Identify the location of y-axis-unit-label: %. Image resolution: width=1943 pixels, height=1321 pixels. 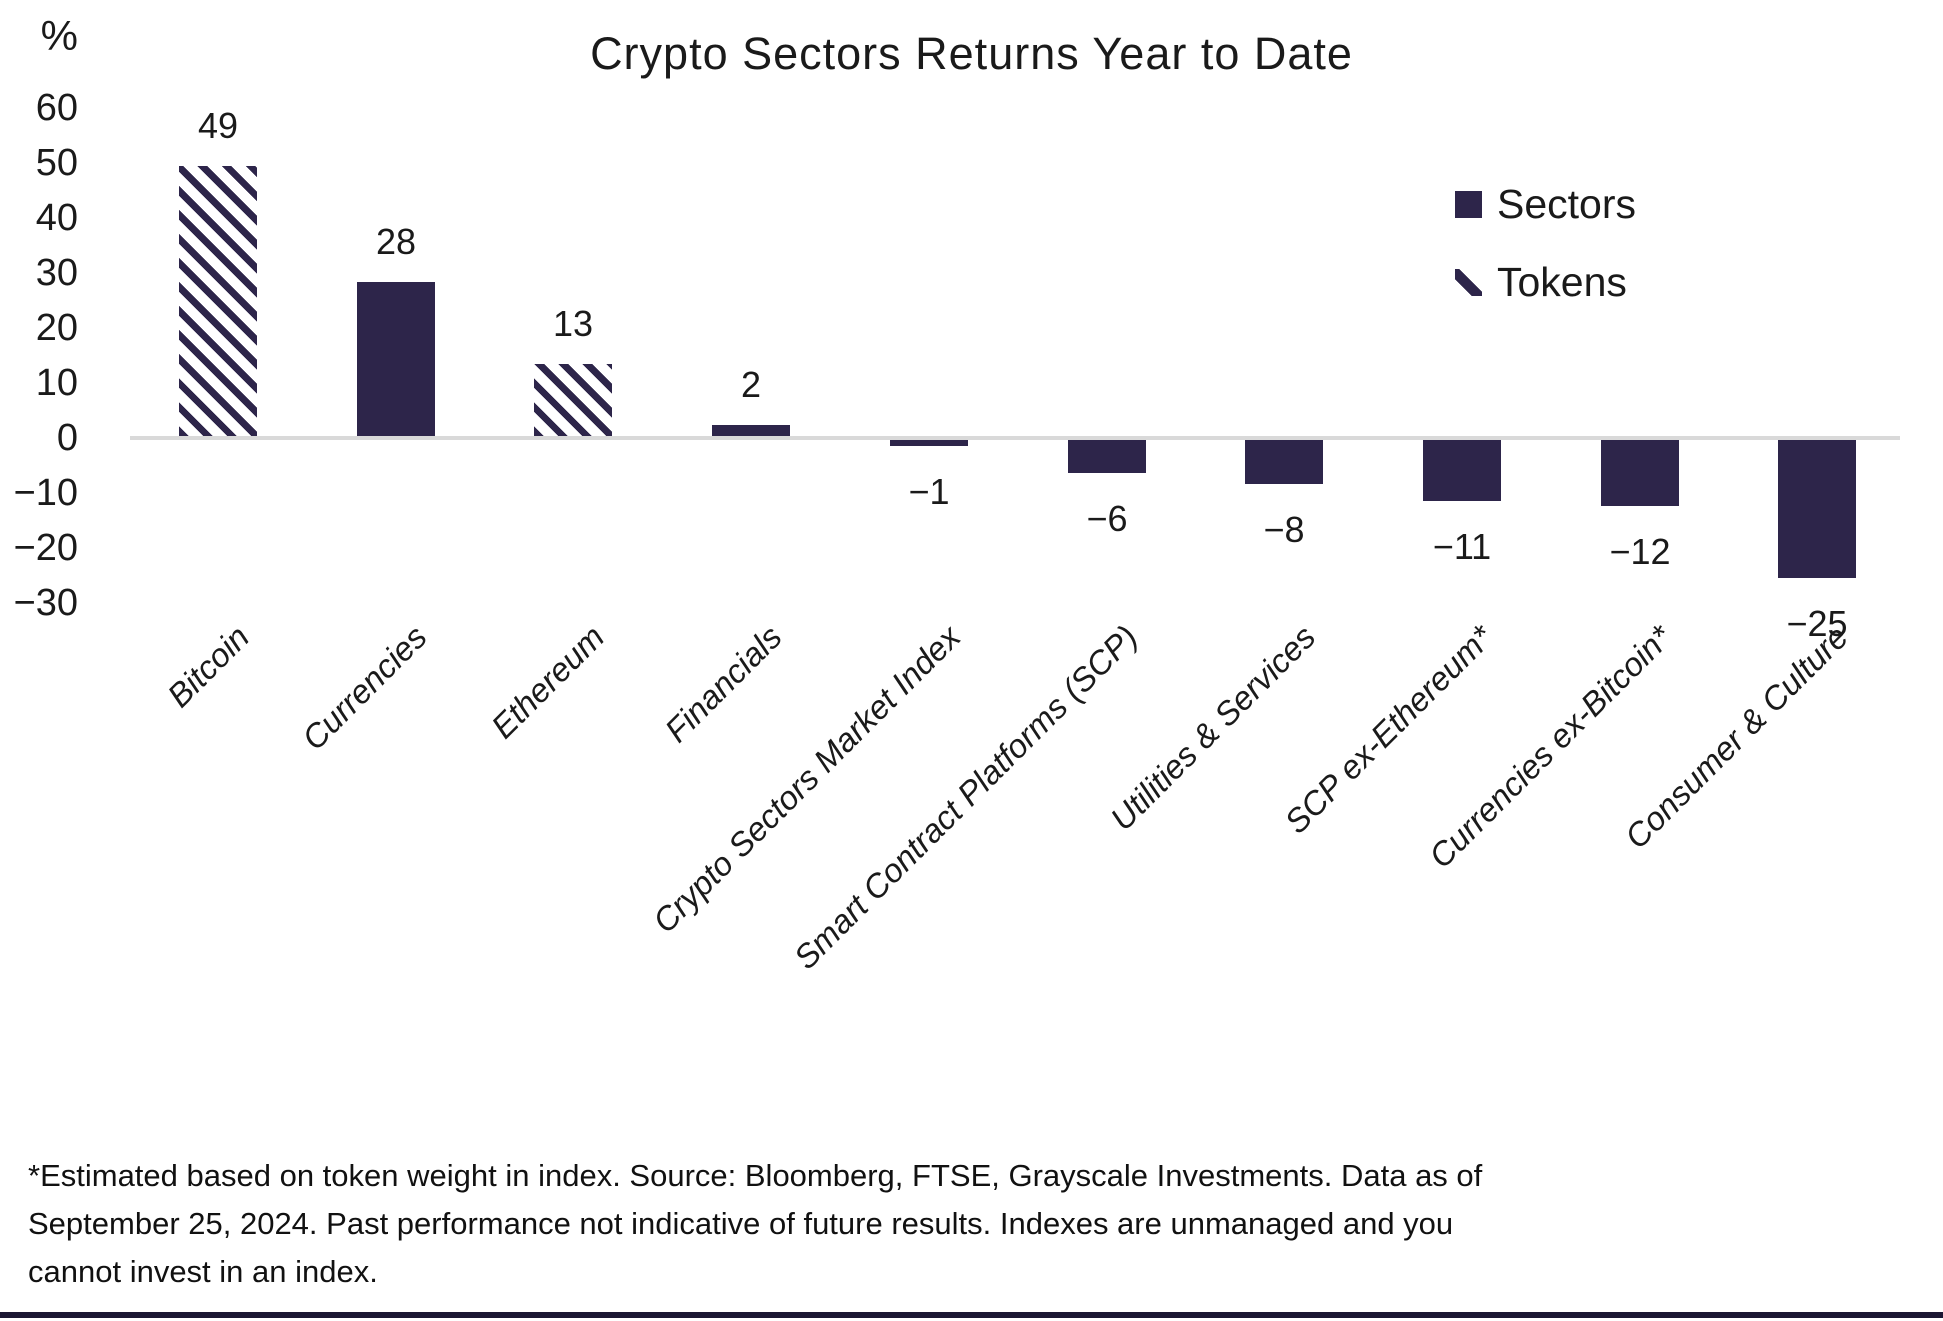
(59, 35).